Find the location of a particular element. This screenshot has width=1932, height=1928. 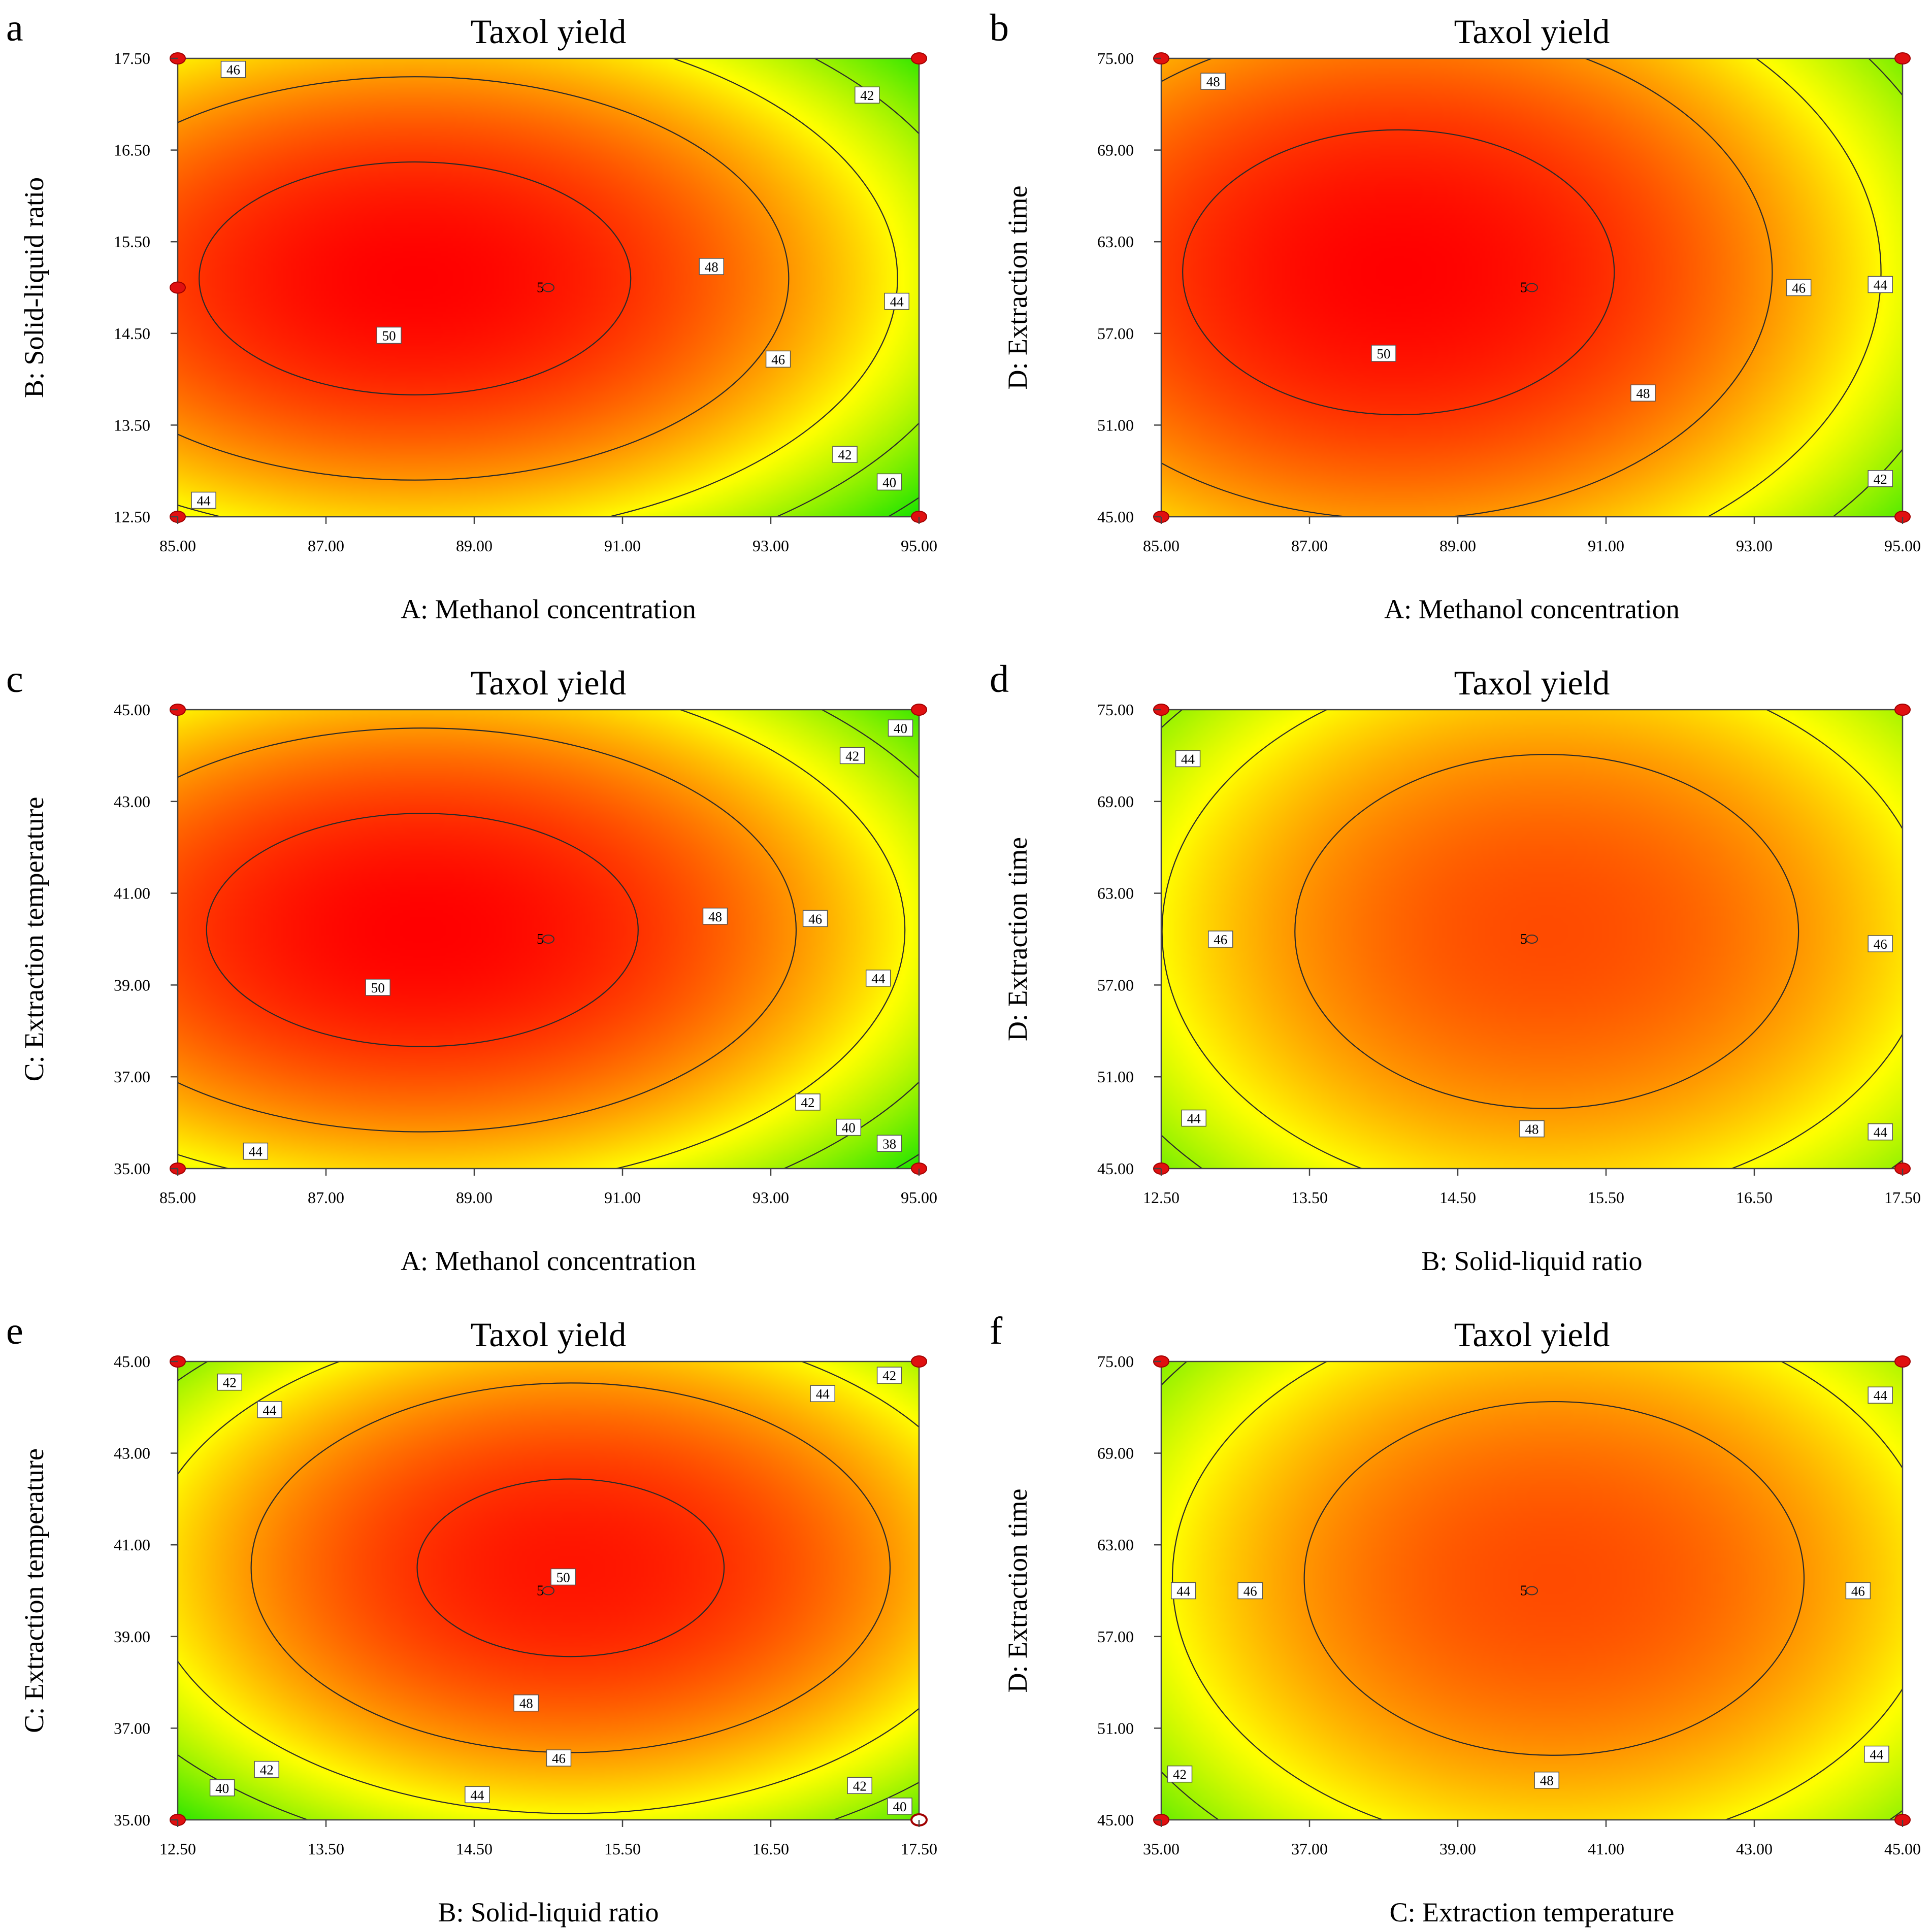

y-tick-label: 43.00 is located at coordinates (132, 1453).